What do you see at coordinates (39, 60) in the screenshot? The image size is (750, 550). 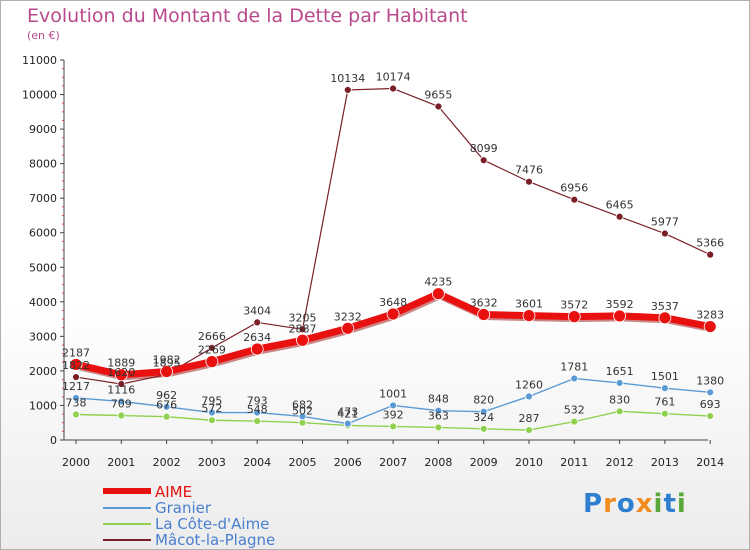 I see `y-tick-label: 11000` at bounding box center [39, 60].